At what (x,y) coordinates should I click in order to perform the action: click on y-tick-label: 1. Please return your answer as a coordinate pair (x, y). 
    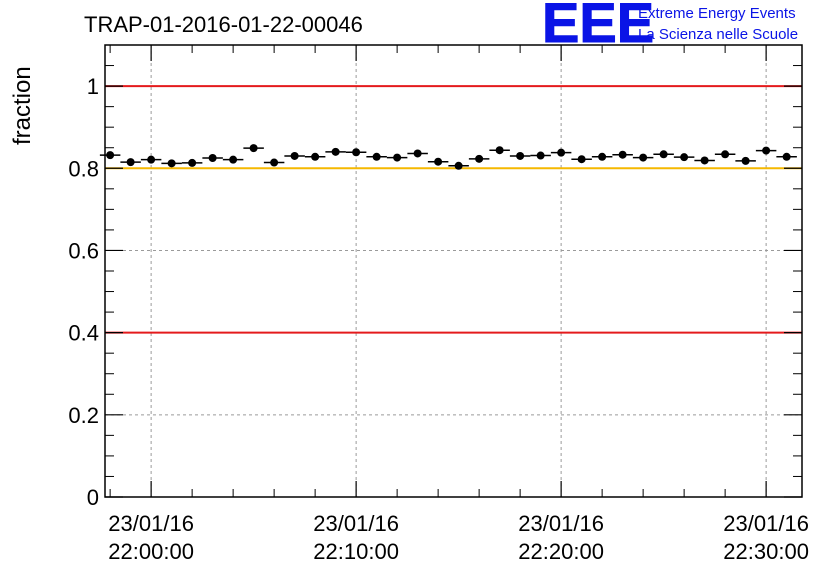
    Looking at the image, I should click on (93, 86).